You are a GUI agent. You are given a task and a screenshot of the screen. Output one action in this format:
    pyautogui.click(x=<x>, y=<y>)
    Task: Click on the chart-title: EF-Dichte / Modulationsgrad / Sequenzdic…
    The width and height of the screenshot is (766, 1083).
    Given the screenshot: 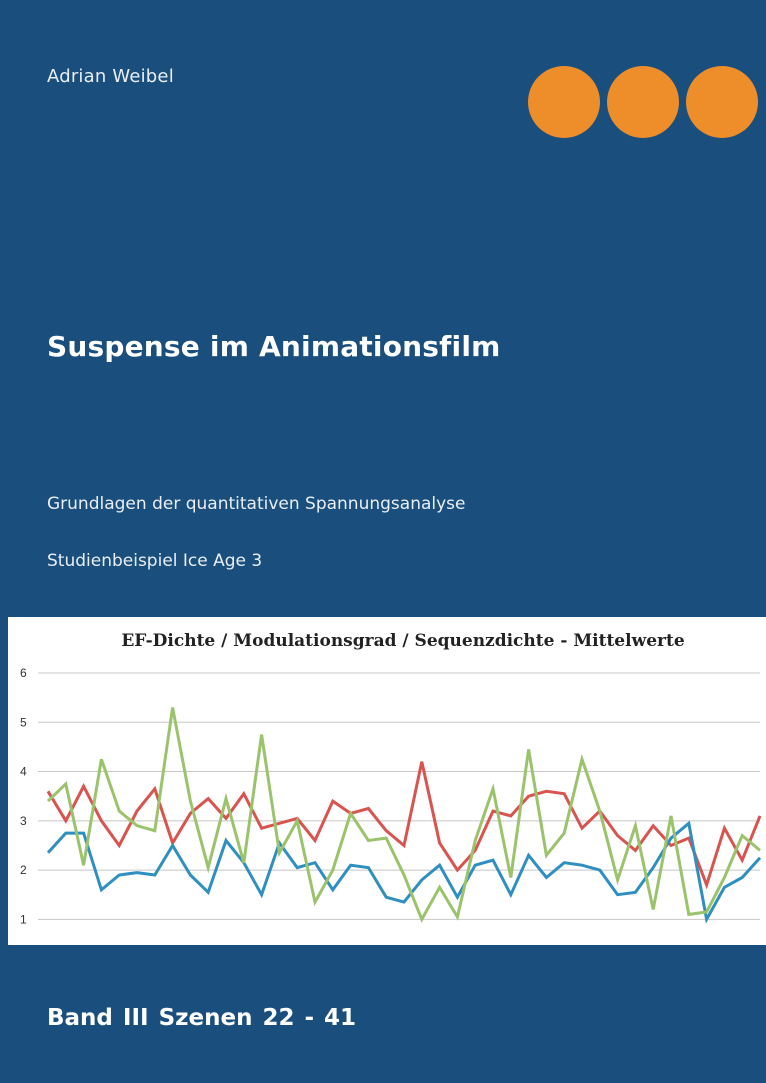 What is the action you would take?
    pyautogui.click(x=403, y=641)
    